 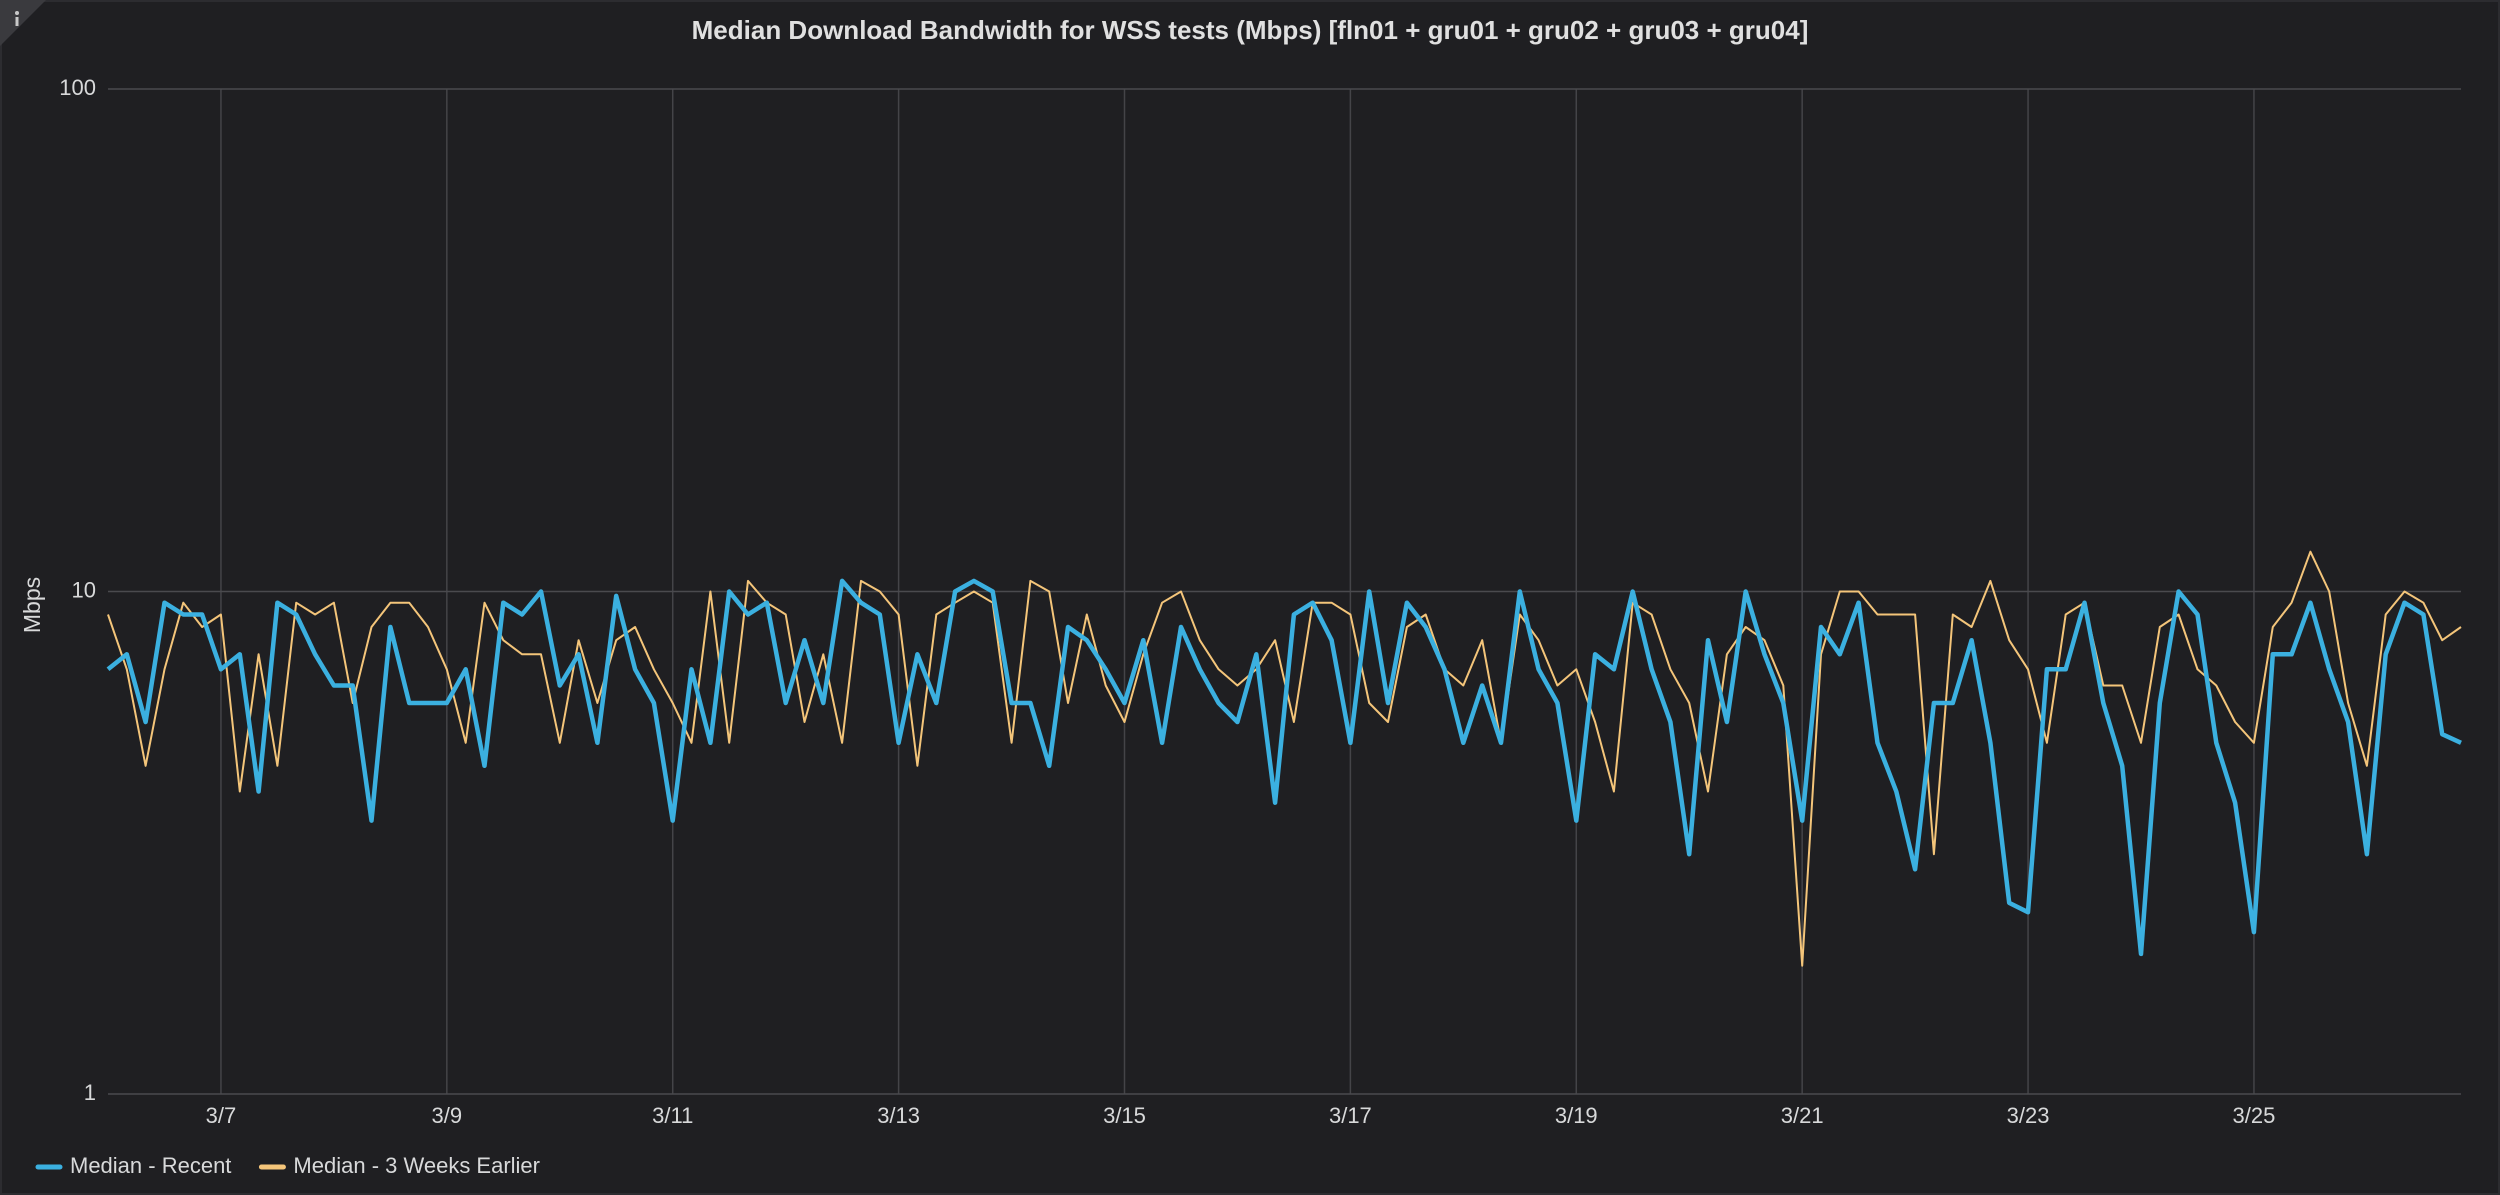 What do you see at coordinates (898, 1115) in the screenshot?
I see `x-tick-label: 3/13` at bounding box center [898, 1115].